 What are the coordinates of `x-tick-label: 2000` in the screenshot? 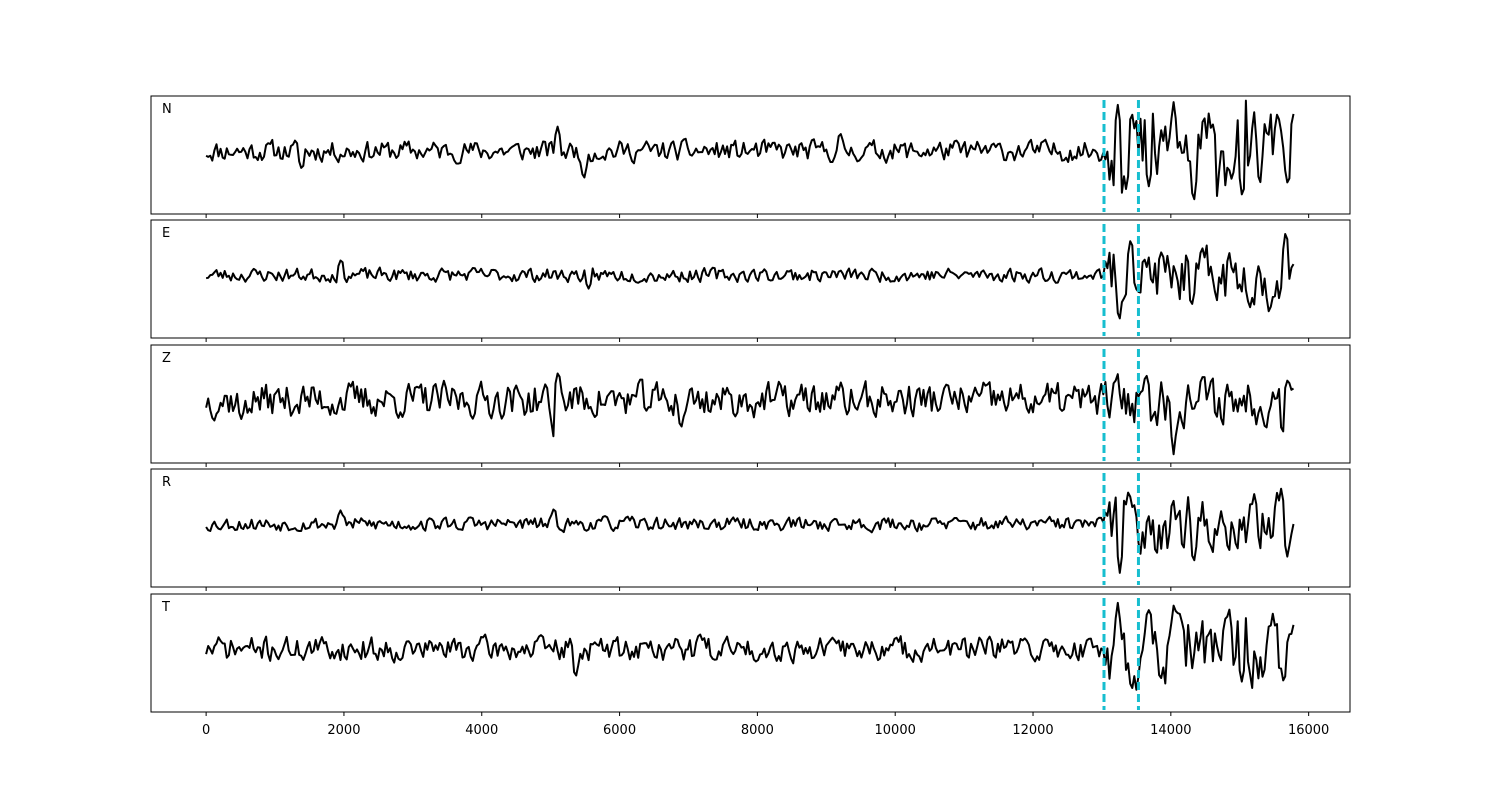 It's located at (343, 730).